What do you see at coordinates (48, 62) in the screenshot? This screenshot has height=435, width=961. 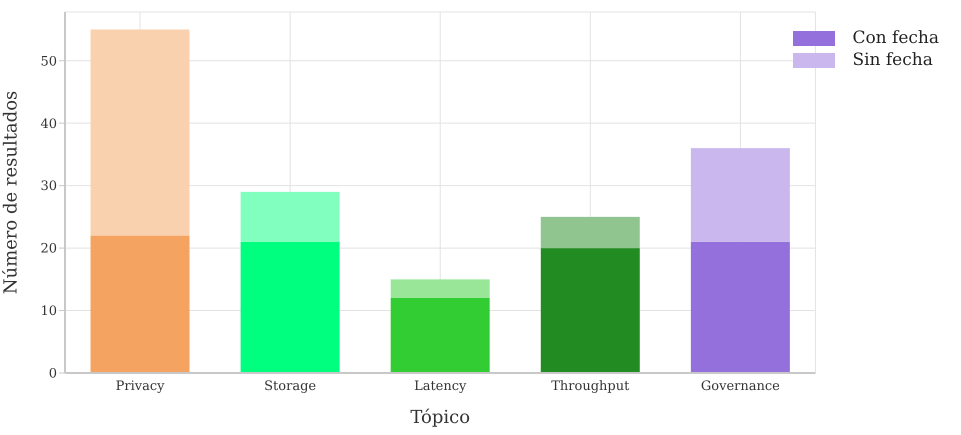 I see `y-tick-label: 50` at bounding box center [48, 62].